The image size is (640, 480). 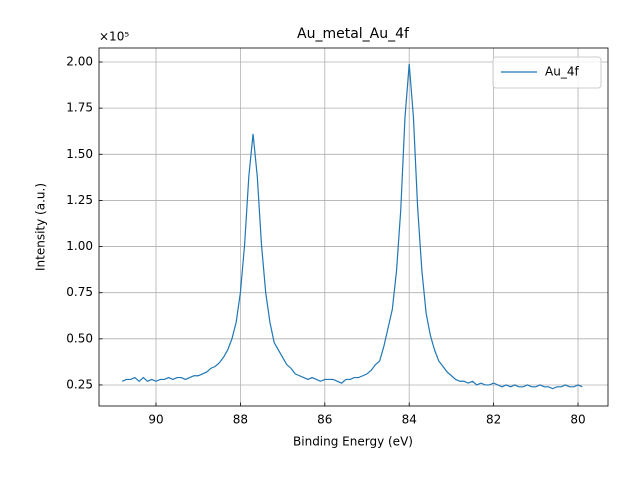 I want to click on y-offset-label: ×10⁵, so click(x=114, y=37).